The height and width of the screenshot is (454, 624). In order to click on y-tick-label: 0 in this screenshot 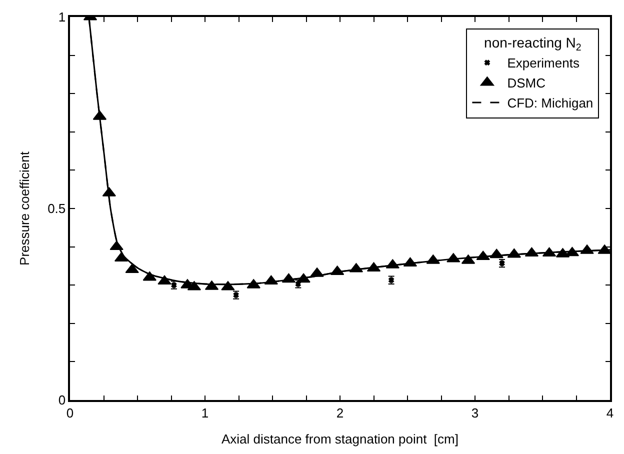, I will do `click(62, 400)`.